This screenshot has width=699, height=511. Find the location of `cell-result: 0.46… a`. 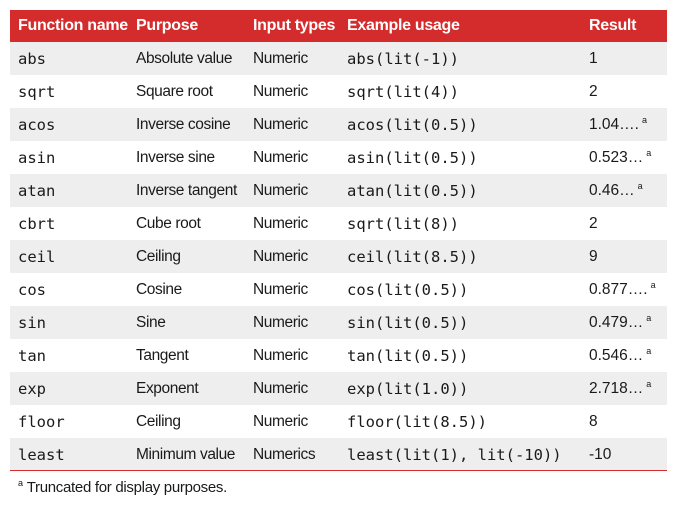

cell-result: 0.46… a is located at coordinates (624, 190).